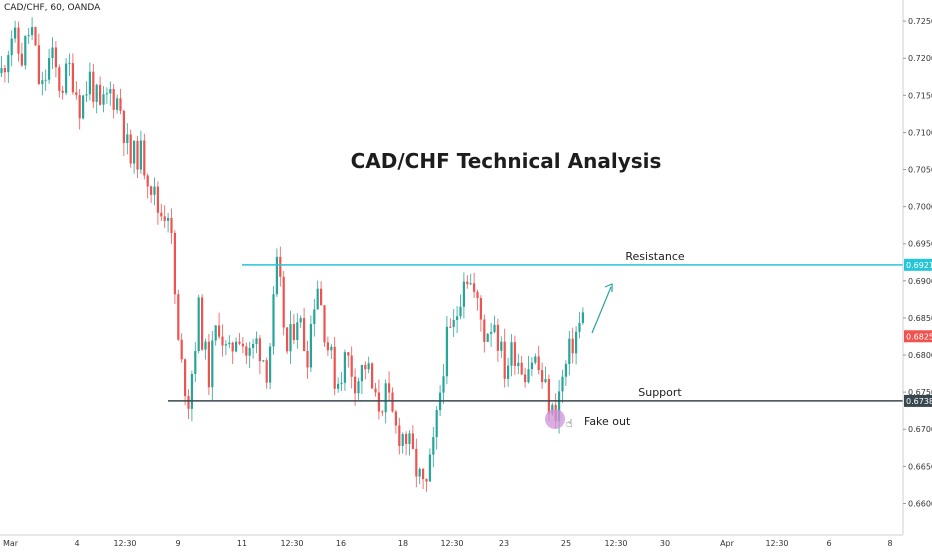 This screenshot has height=555, width=932. I want to click on y-tick-label: 0.68500, so click(920, 318).